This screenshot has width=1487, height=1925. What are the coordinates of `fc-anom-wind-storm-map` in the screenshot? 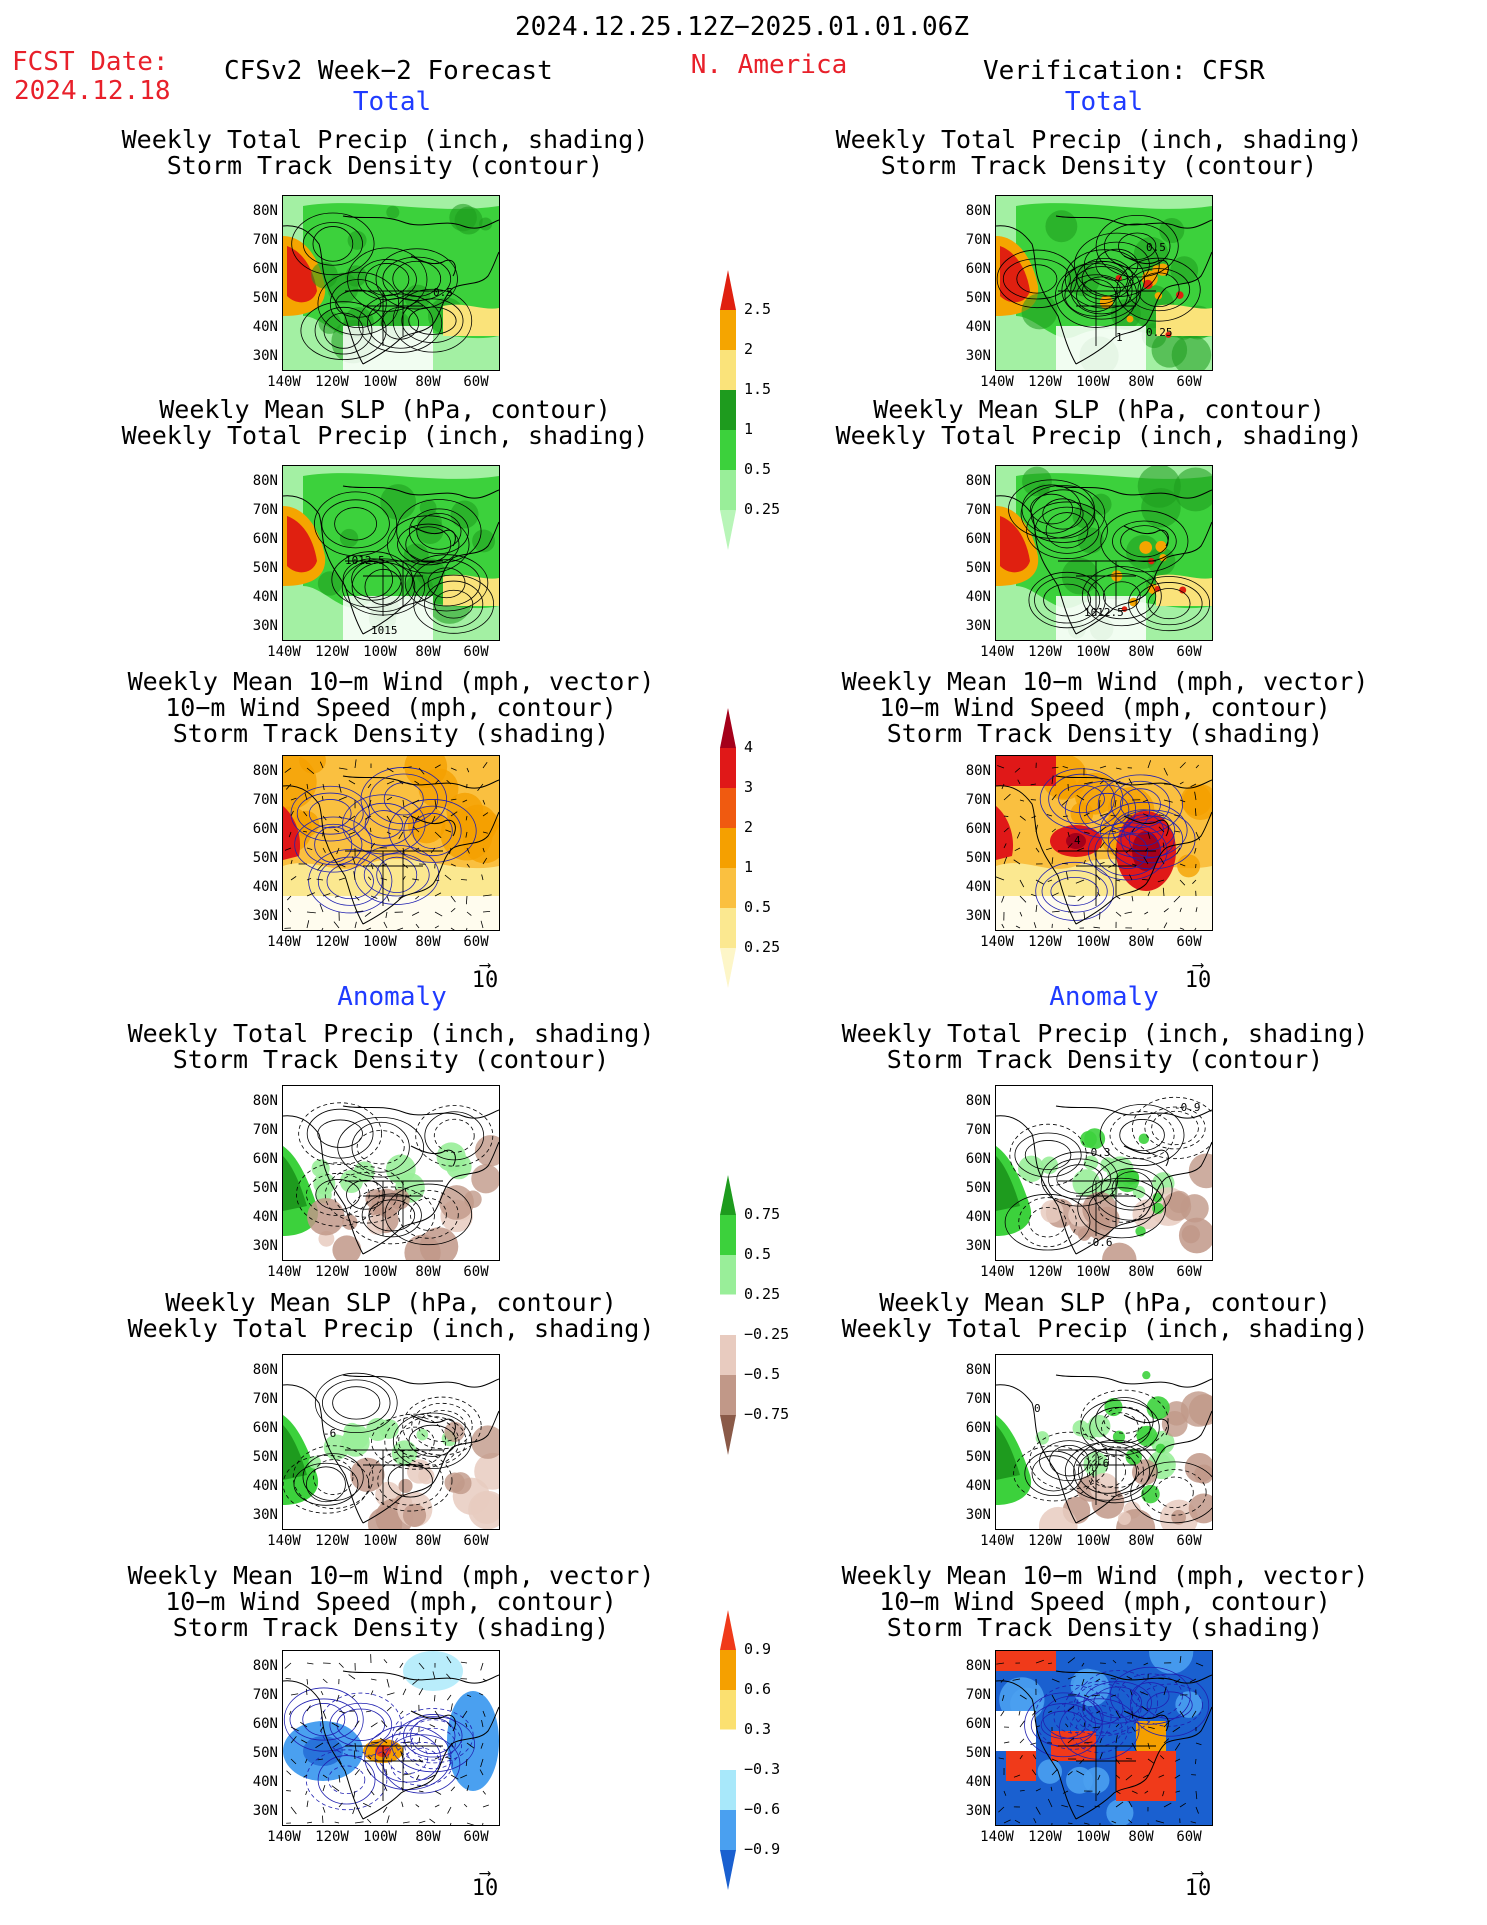 It's located at (391, 1738).